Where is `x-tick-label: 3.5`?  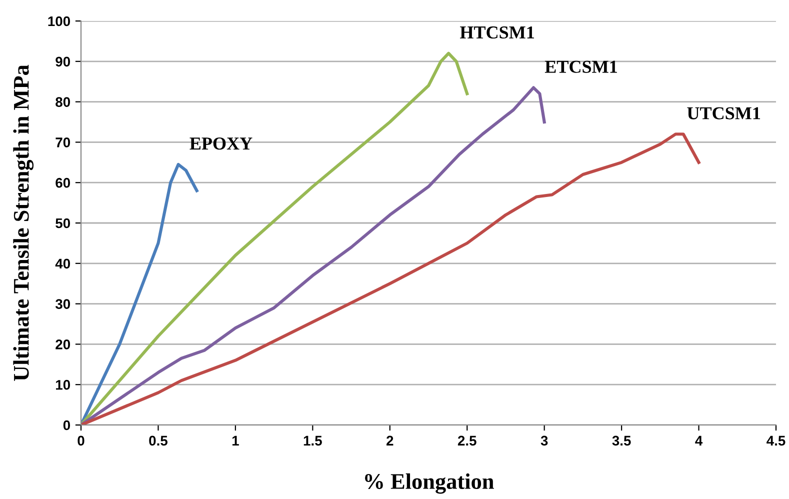 x-tick-label: 3.5 is located at coordinates (621, 441).